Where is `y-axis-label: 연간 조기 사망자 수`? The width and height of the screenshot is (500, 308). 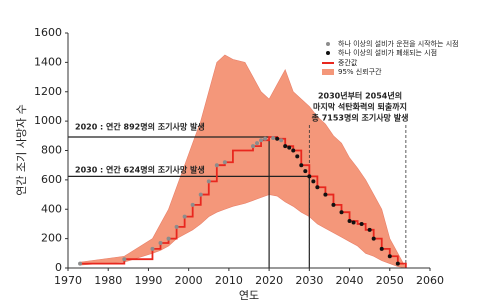
y-axis-label: 연간 조기 사망자 수 is located at coordinates (21, 149).